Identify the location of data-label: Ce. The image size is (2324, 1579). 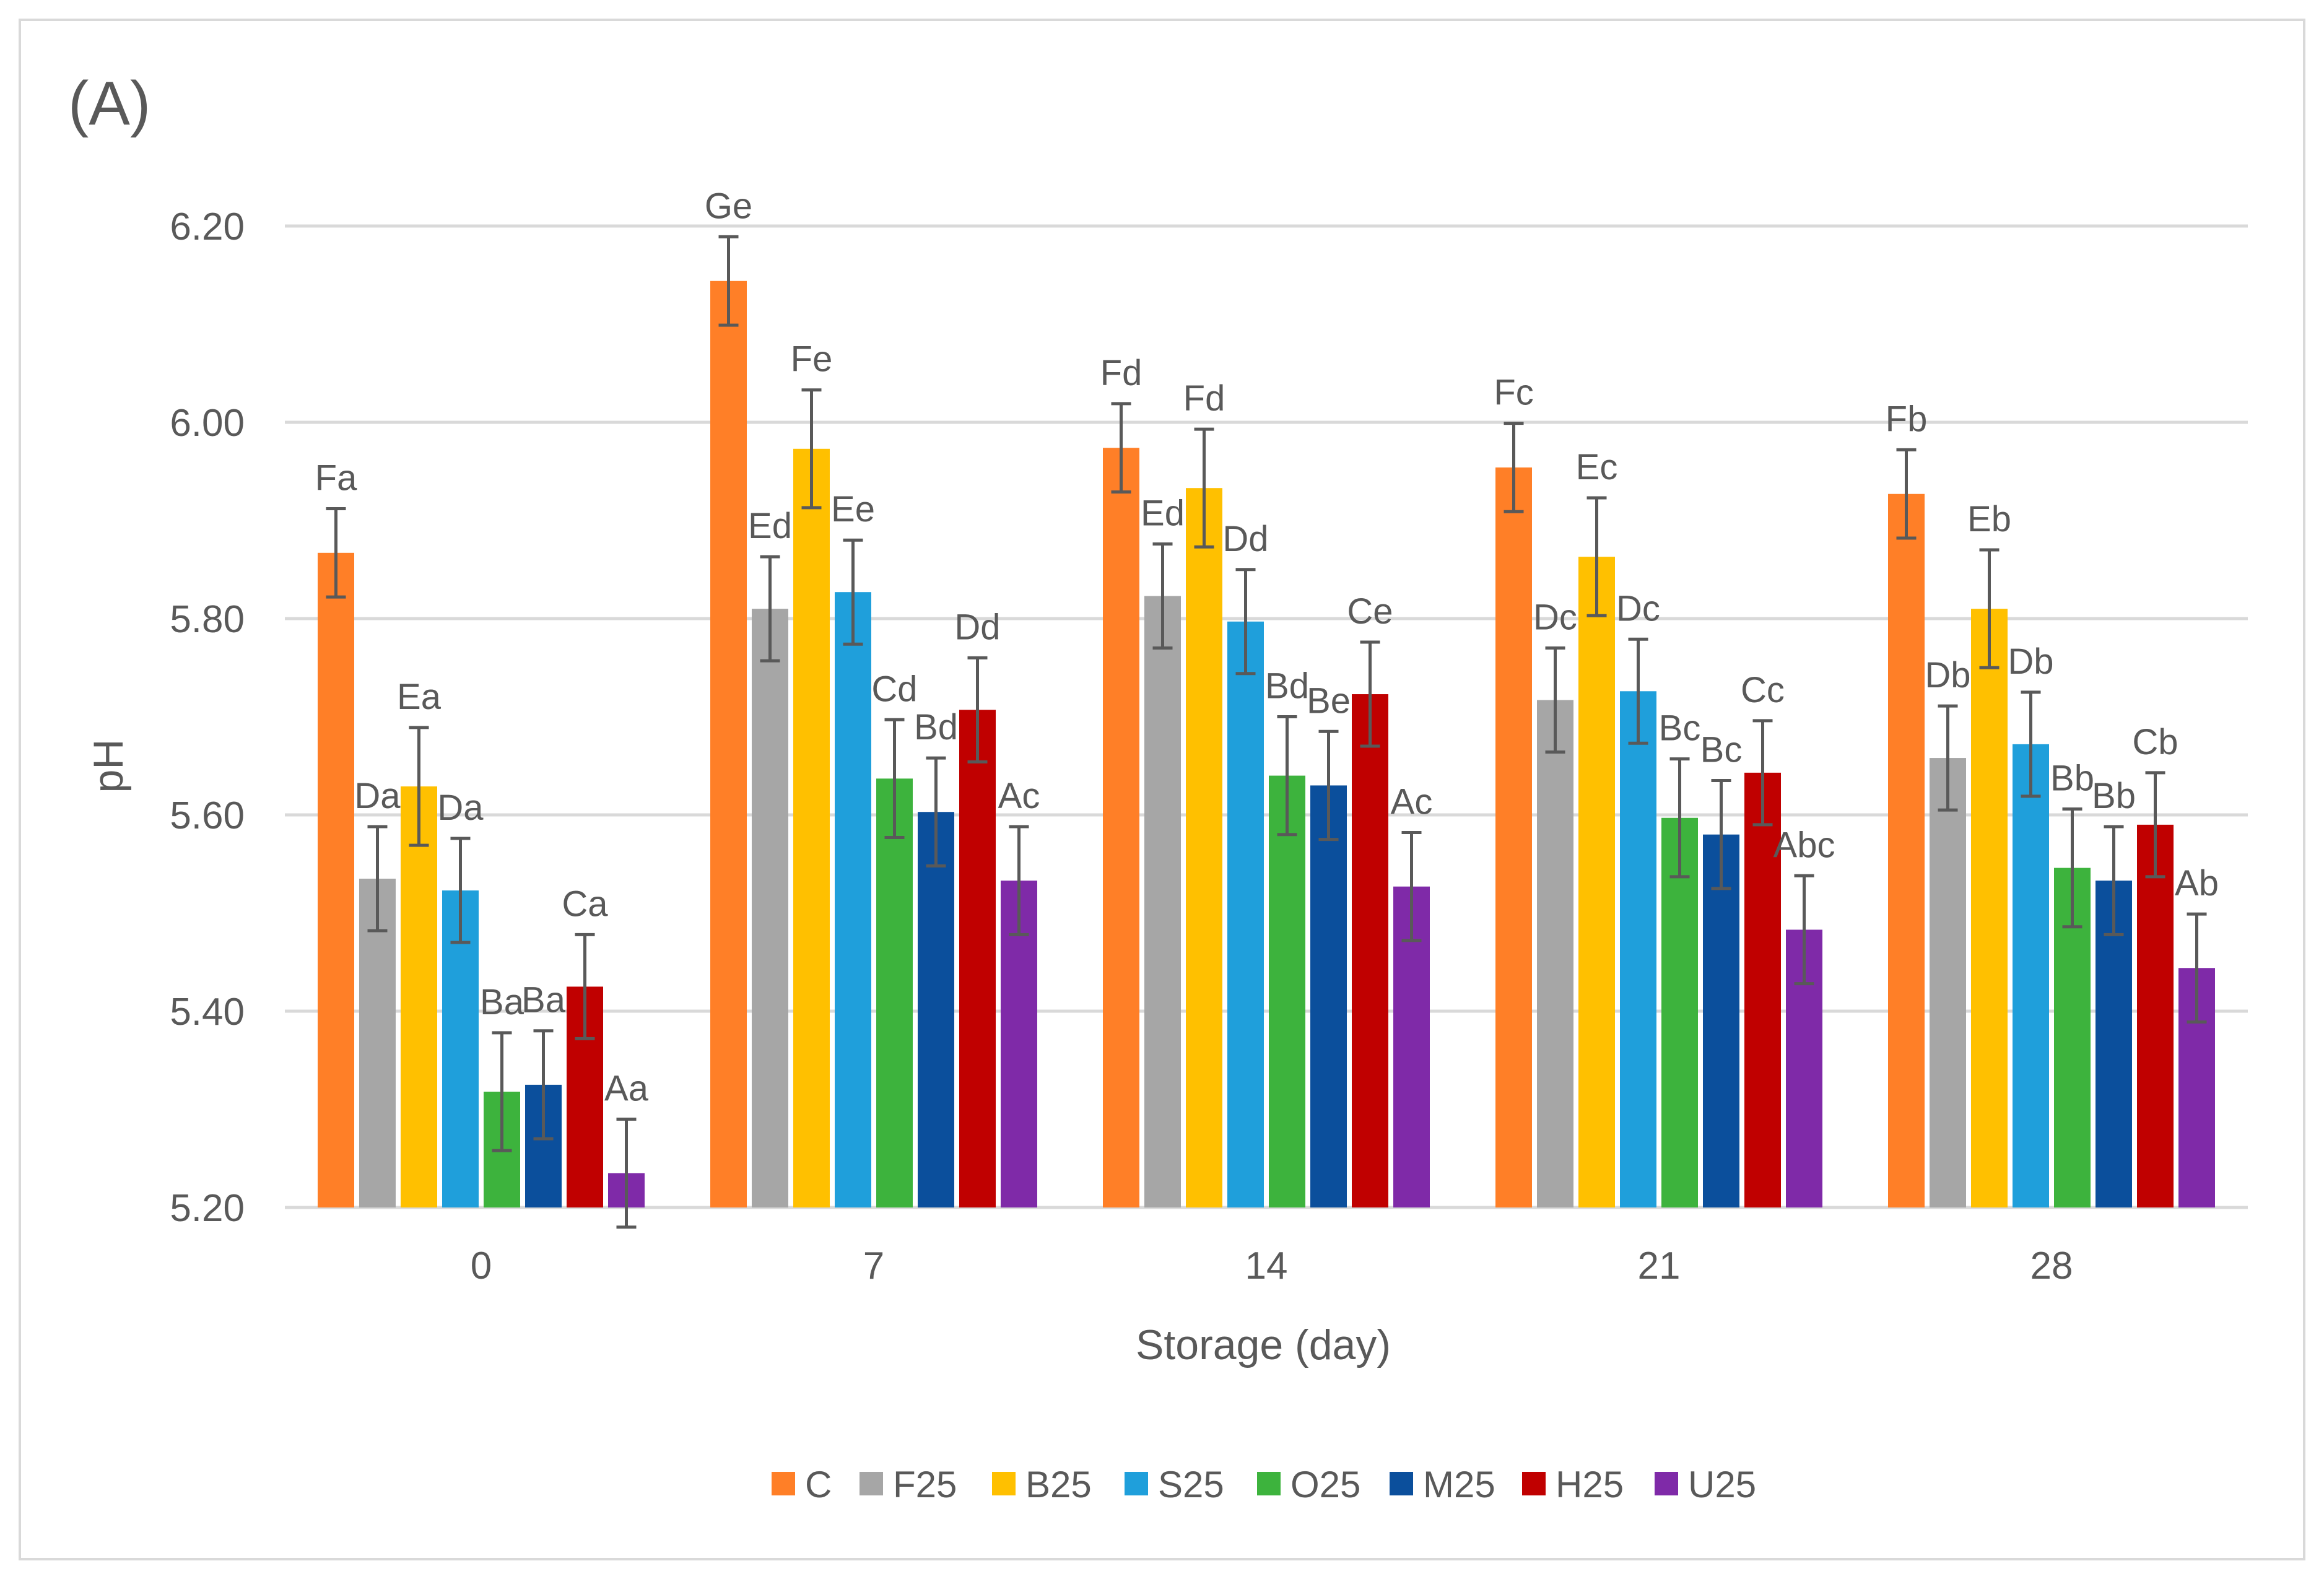
(1370, 611).